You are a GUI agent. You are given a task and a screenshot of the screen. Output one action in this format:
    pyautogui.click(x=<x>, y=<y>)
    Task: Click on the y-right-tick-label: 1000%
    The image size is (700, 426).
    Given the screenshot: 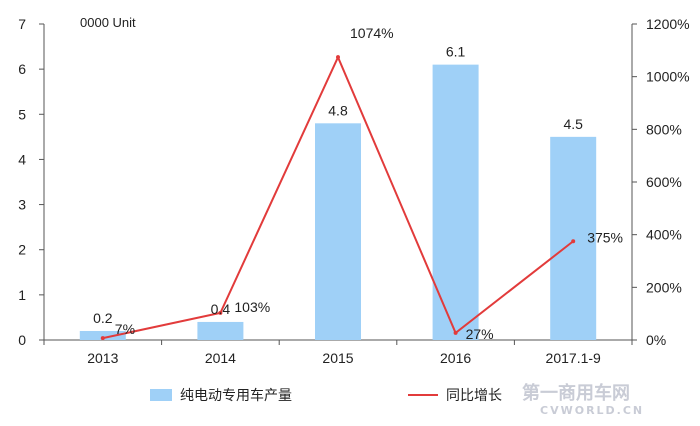 What is the action you would take?
    pyautogui.click(x=668, y=77)
    